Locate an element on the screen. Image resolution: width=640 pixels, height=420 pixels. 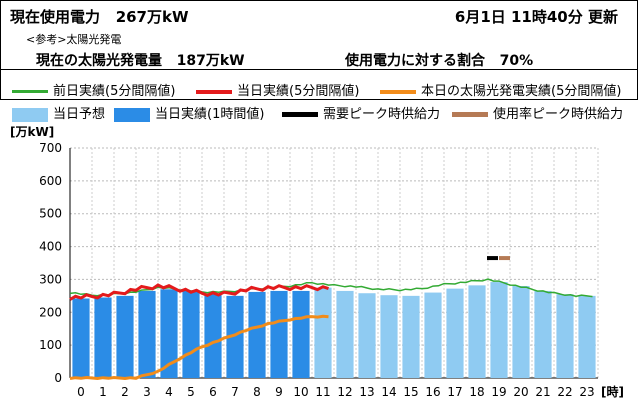
x-tick-label: 19 is located at coordinates (498, 392).